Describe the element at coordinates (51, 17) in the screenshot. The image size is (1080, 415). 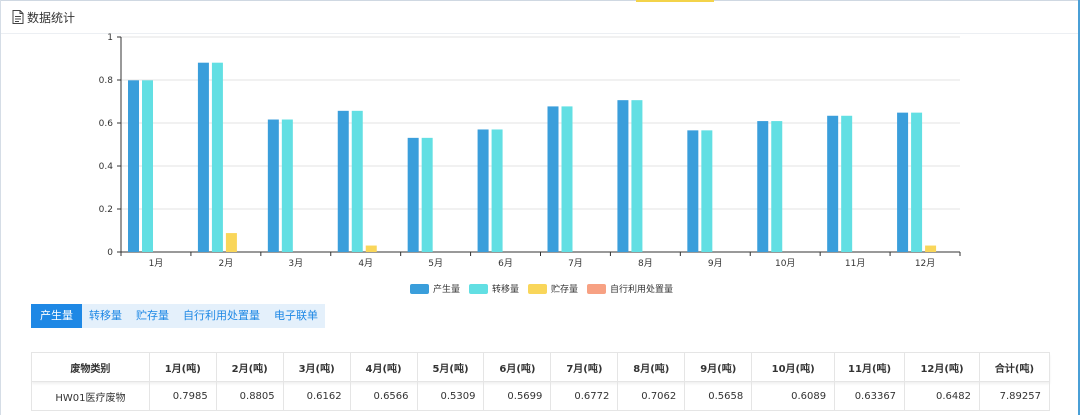
I see `panel-title: 数据统计` at that location.